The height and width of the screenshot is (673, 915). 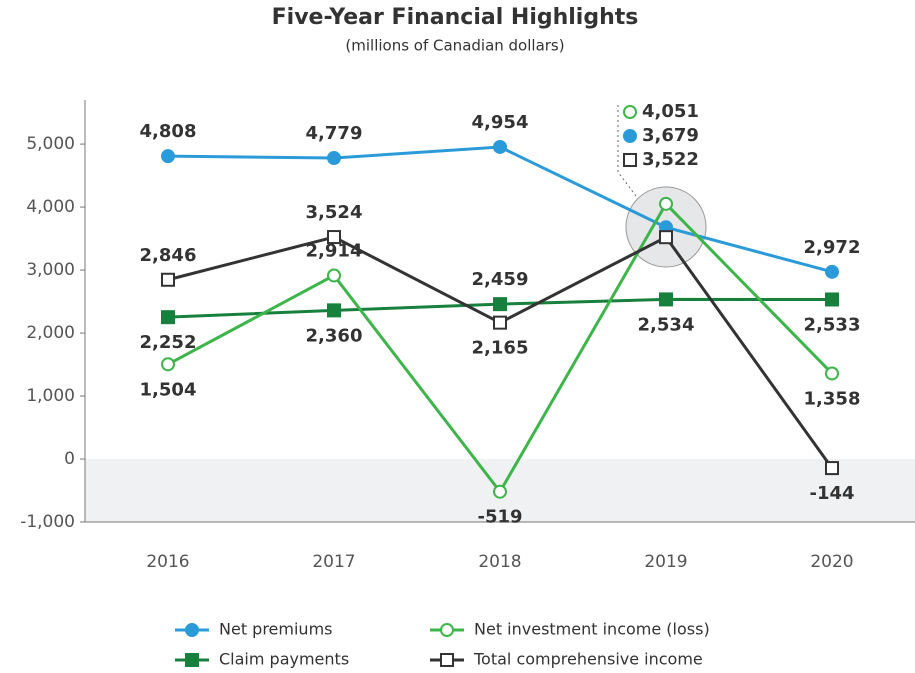 I want to click on data-label: 4,808, so click(x=168, y=131).